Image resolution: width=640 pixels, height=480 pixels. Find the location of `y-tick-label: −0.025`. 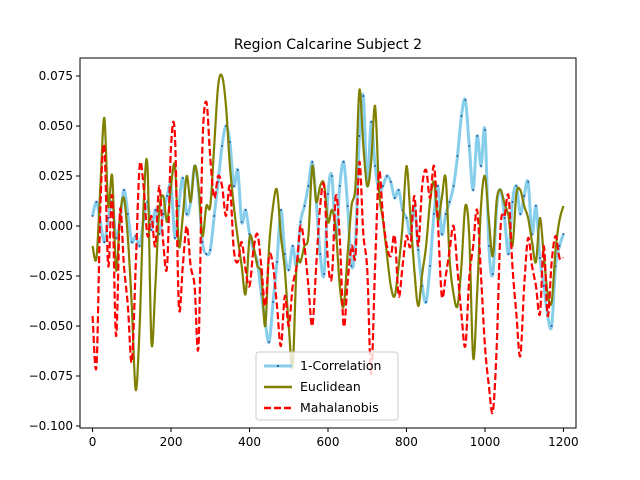

y-tick-label: −0.025 is located at coordinates (51, 276).